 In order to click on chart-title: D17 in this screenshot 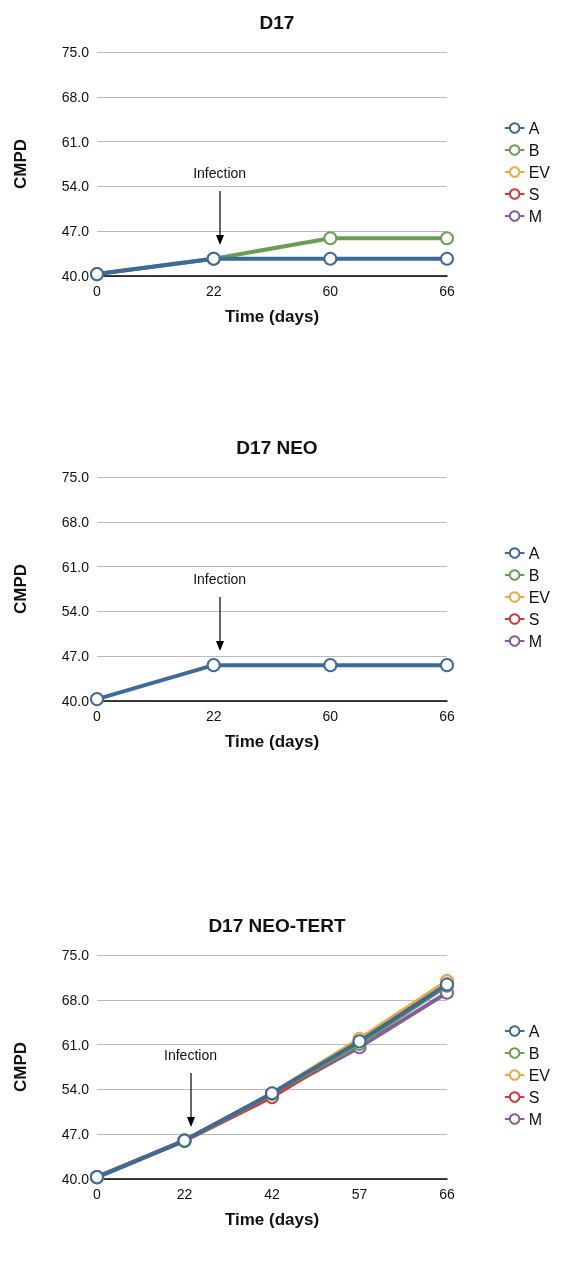, I will do `click(277, 22)`.